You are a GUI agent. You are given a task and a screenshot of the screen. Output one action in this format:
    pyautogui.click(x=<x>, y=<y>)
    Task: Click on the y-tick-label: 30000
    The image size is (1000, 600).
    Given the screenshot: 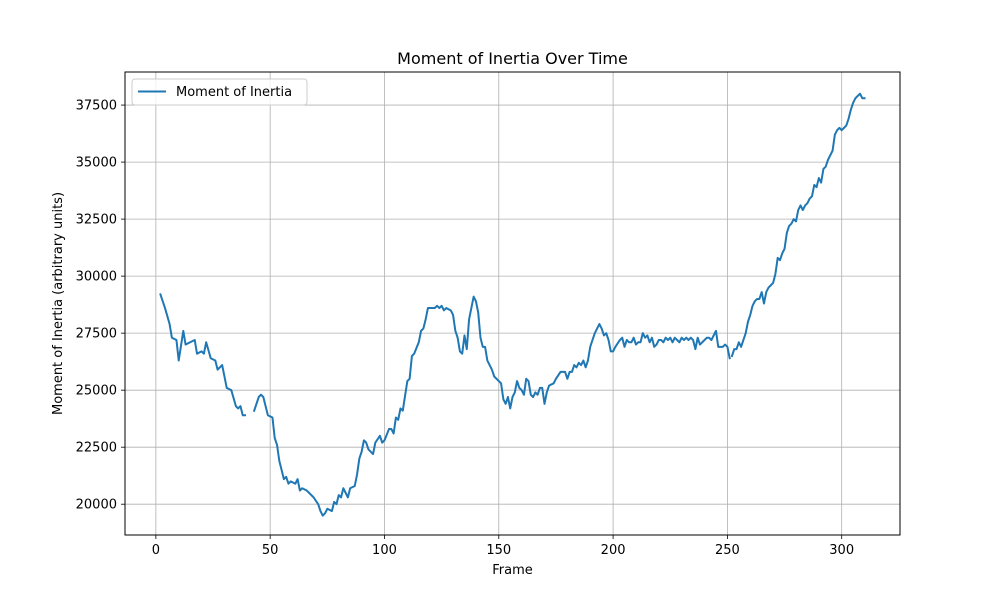 What is the action you would take?
    pyautogui.click(x=96, y=277)
    